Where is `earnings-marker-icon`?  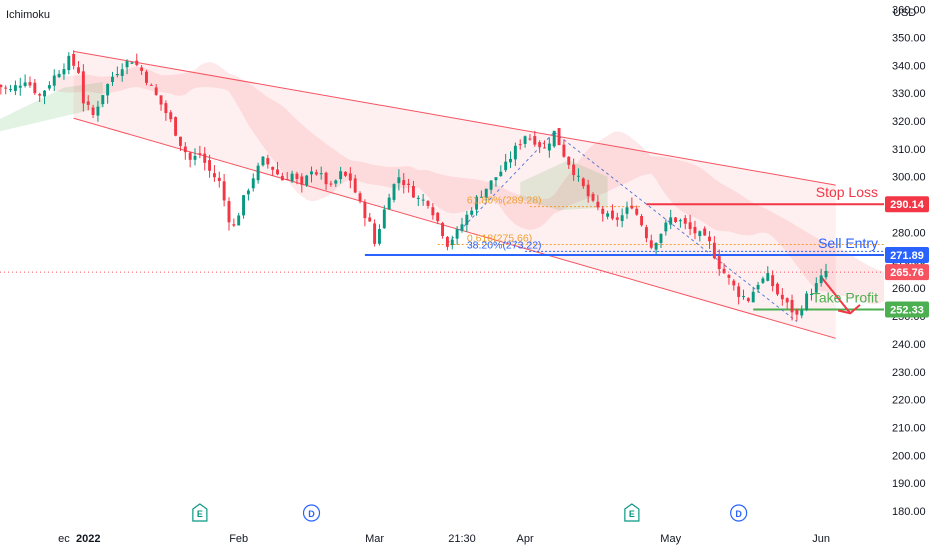
earnings-marker-icon is located at coordinates (200, 512).